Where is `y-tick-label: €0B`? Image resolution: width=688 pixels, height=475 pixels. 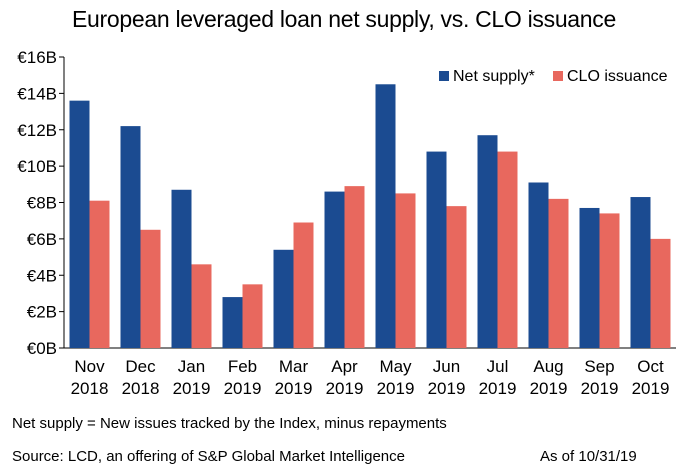 y-tick-label: €0B is located at coordinates (42, 348).